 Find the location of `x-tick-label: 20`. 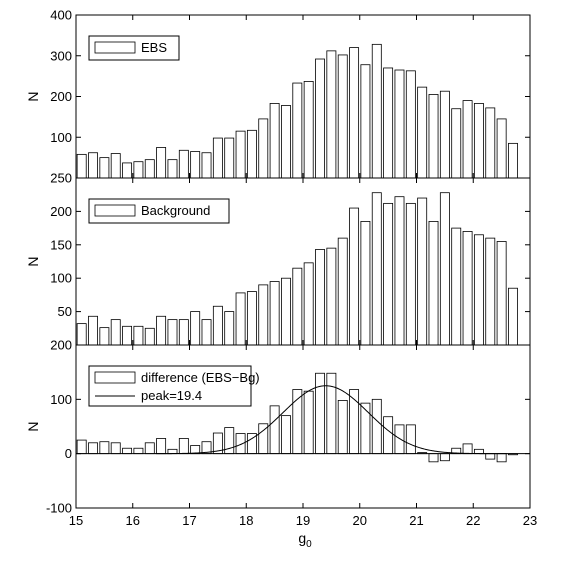

x-tick-label: 20 is located at coordinates (360, 520).